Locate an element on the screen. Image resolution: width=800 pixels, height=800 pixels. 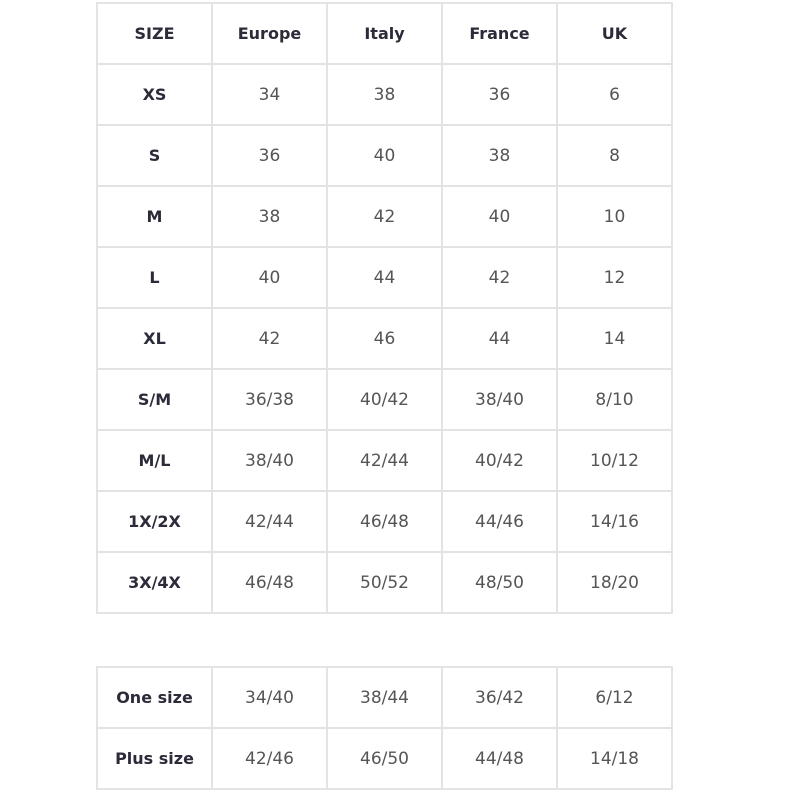
size-label-cell: L is located at coordinates (154, 277).